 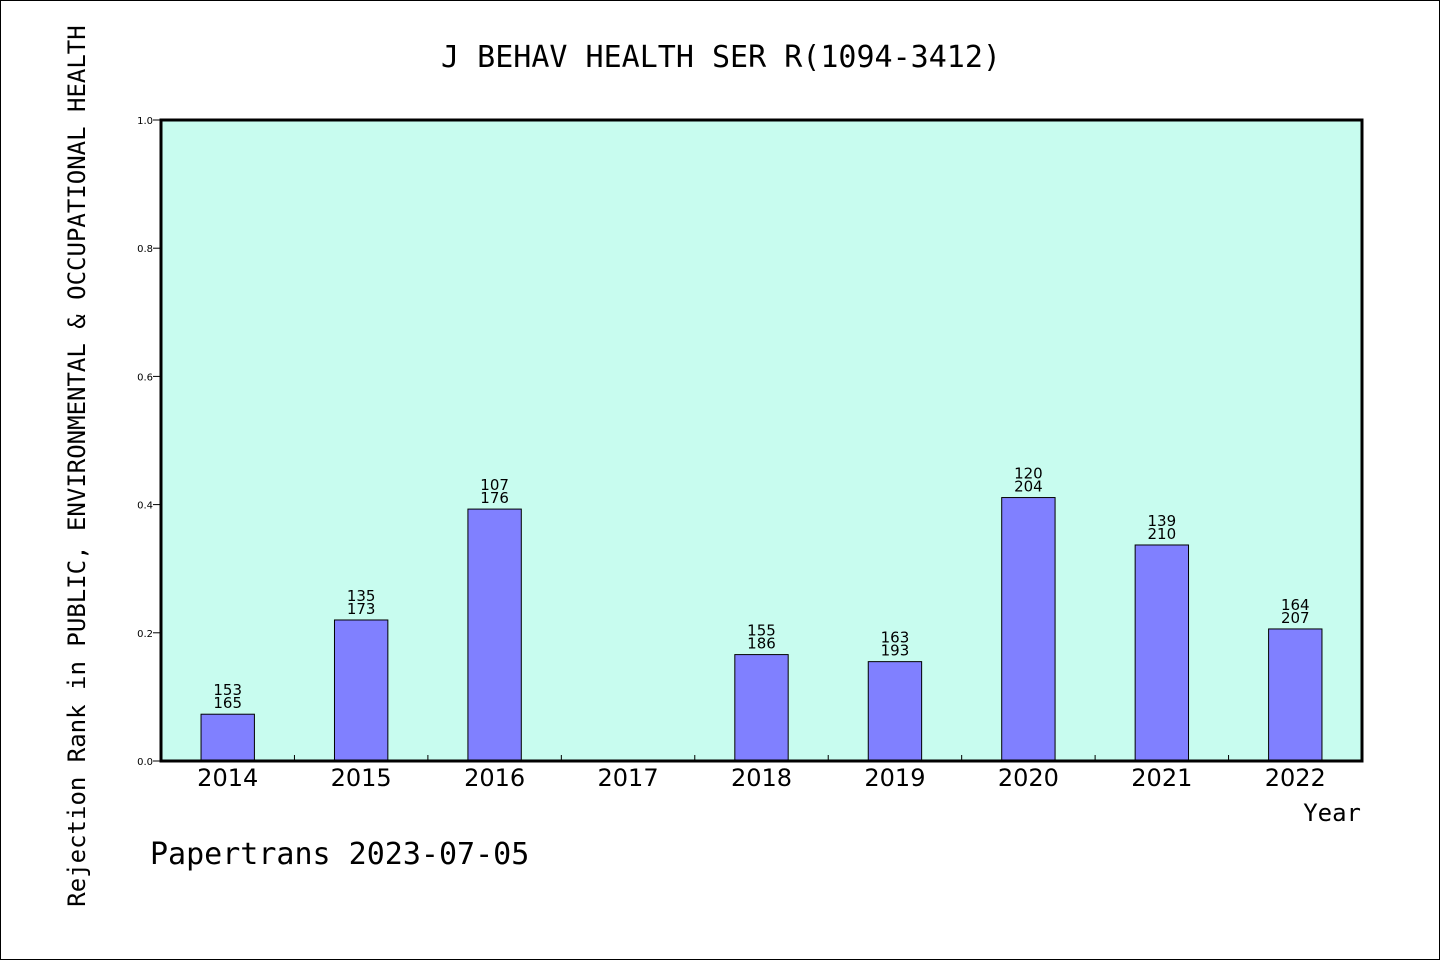 What do you see at coordinates (361, 690) in the screenshot?
I see `bar-2015` at bounding box center [361, 690].